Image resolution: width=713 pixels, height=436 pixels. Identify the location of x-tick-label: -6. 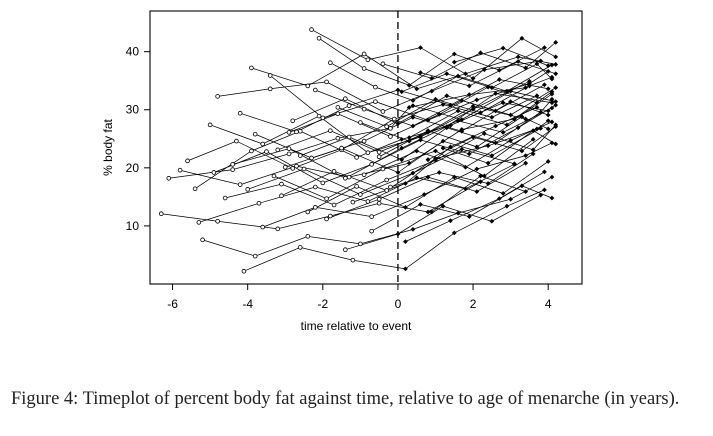
(172, 304).